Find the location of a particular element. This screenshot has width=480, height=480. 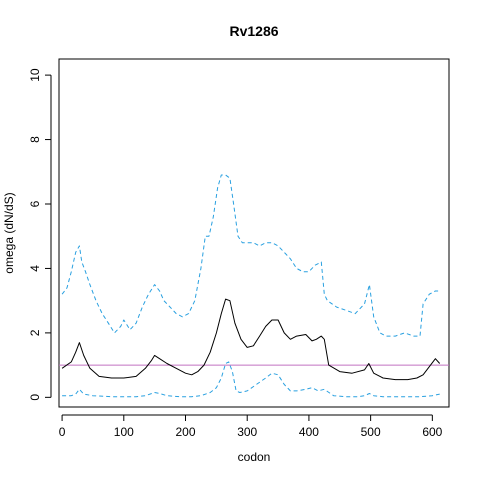

x-axis-label: codon is located at coordinates (254, 457).